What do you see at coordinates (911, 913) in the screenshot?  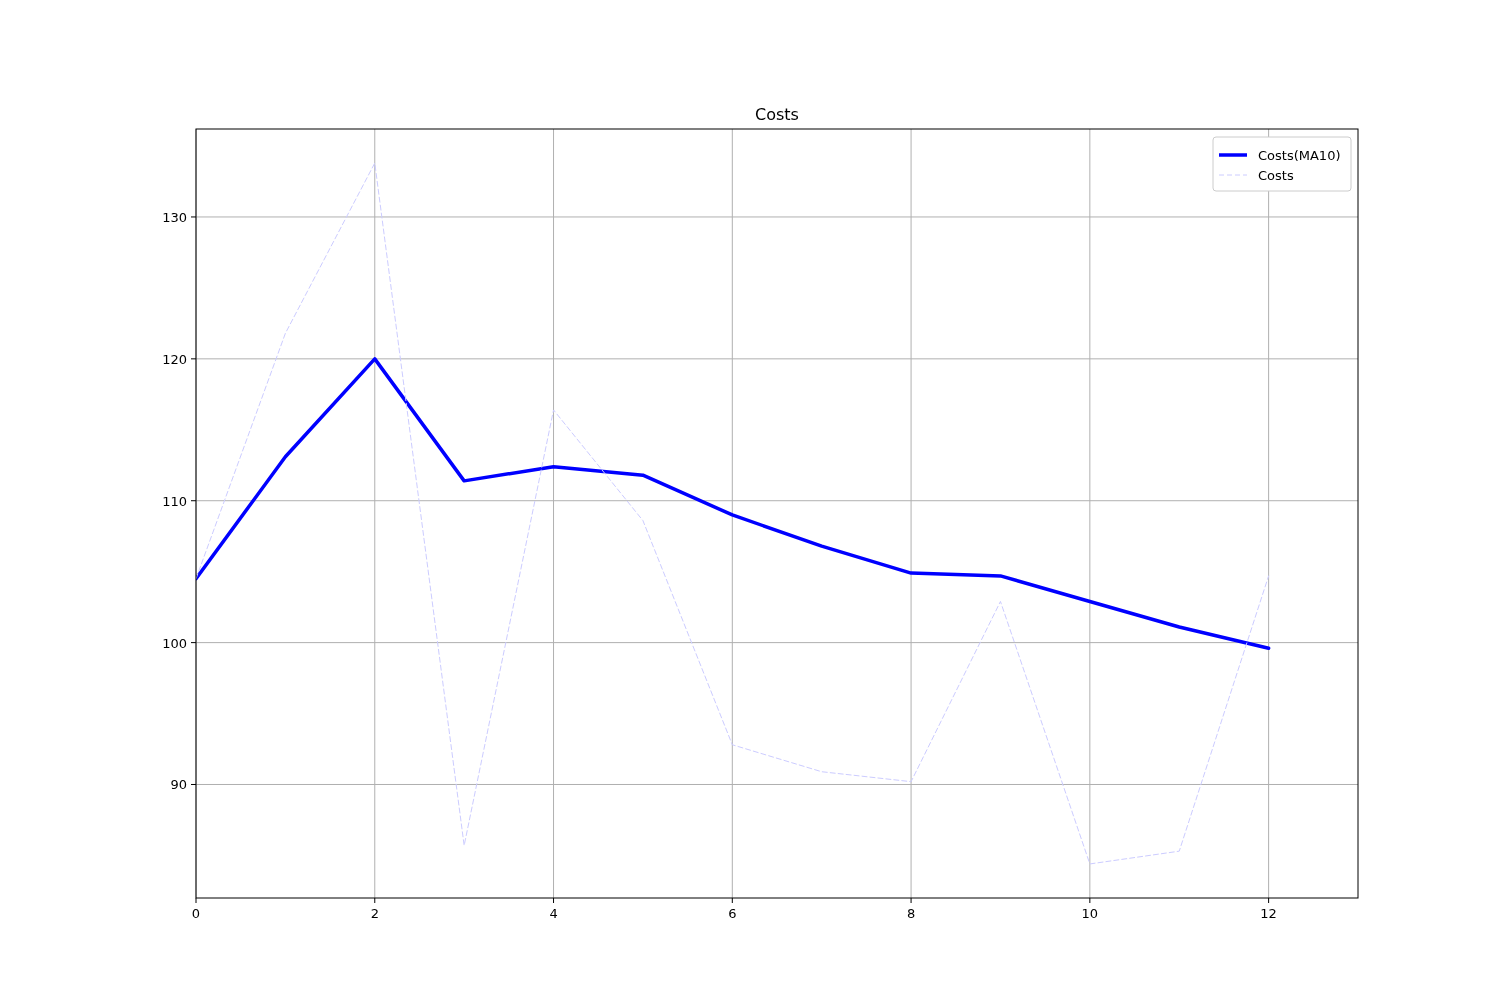 I see `x-tick-label: 8` at bounding box center [911, 913].